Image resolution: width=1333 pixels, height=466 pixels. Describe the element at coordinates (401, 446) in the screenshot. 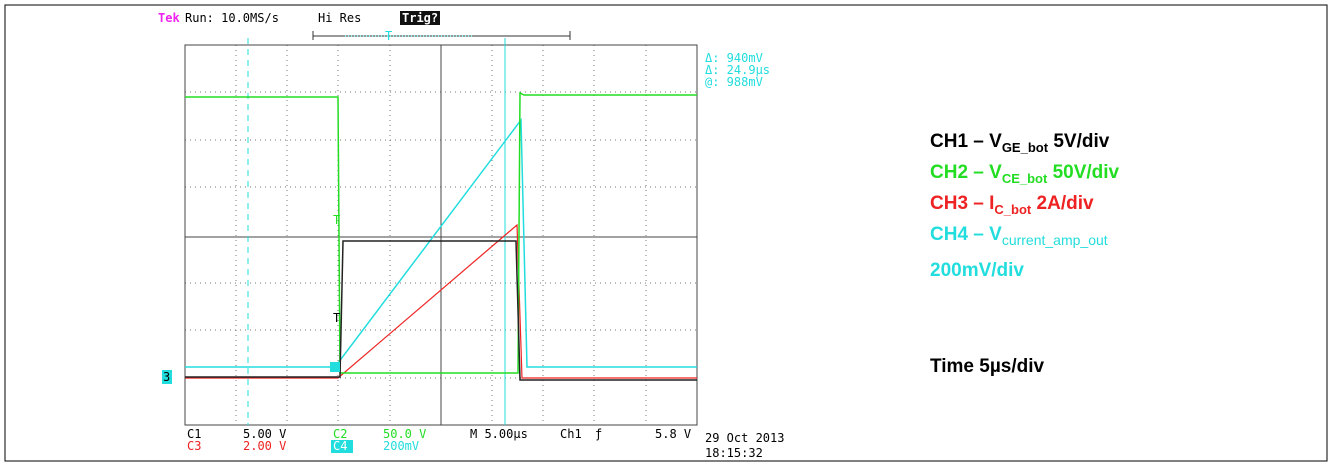

I see `footer: 200mV` at that location.